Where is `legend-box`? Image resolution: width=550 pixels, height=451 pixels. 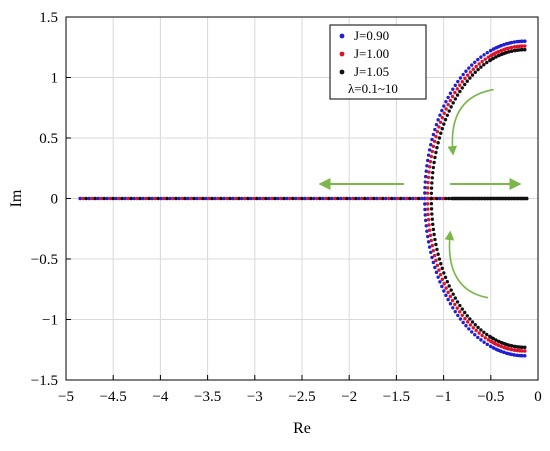 legend-box is located at coordinates (378, 62).